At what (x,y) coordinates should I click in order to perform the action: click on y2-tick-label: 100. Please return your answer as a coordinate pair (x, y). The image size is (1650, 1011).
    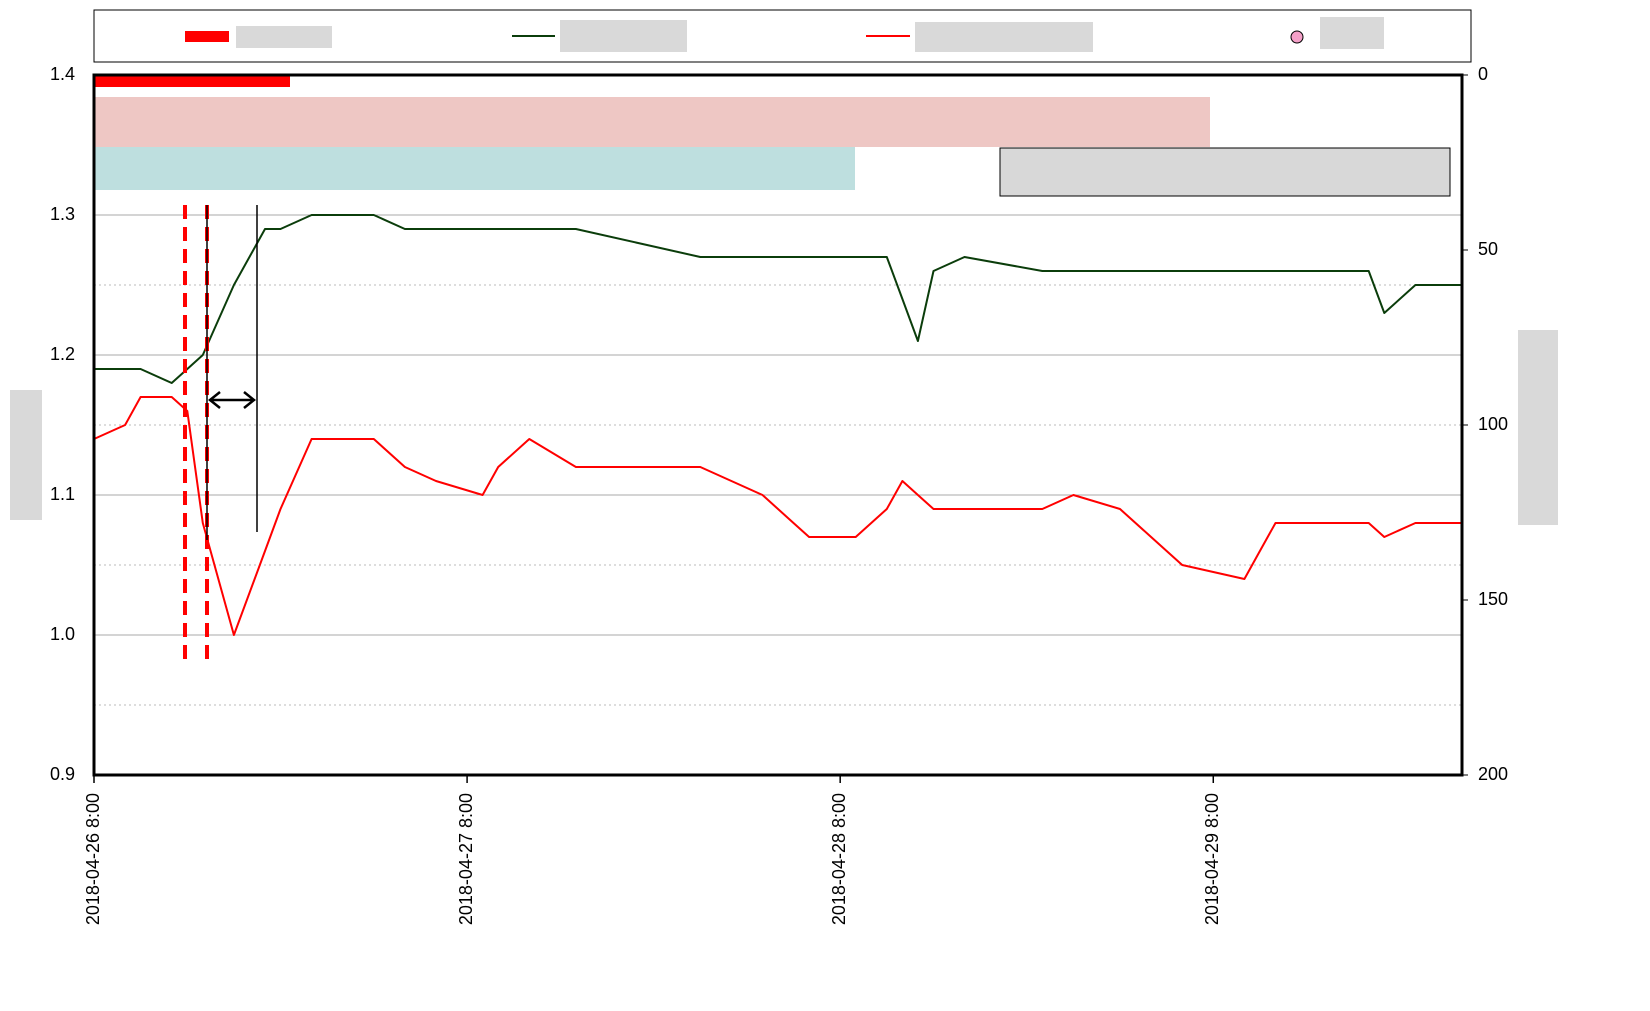
    Looking at the image, I should click on (1493, 424).